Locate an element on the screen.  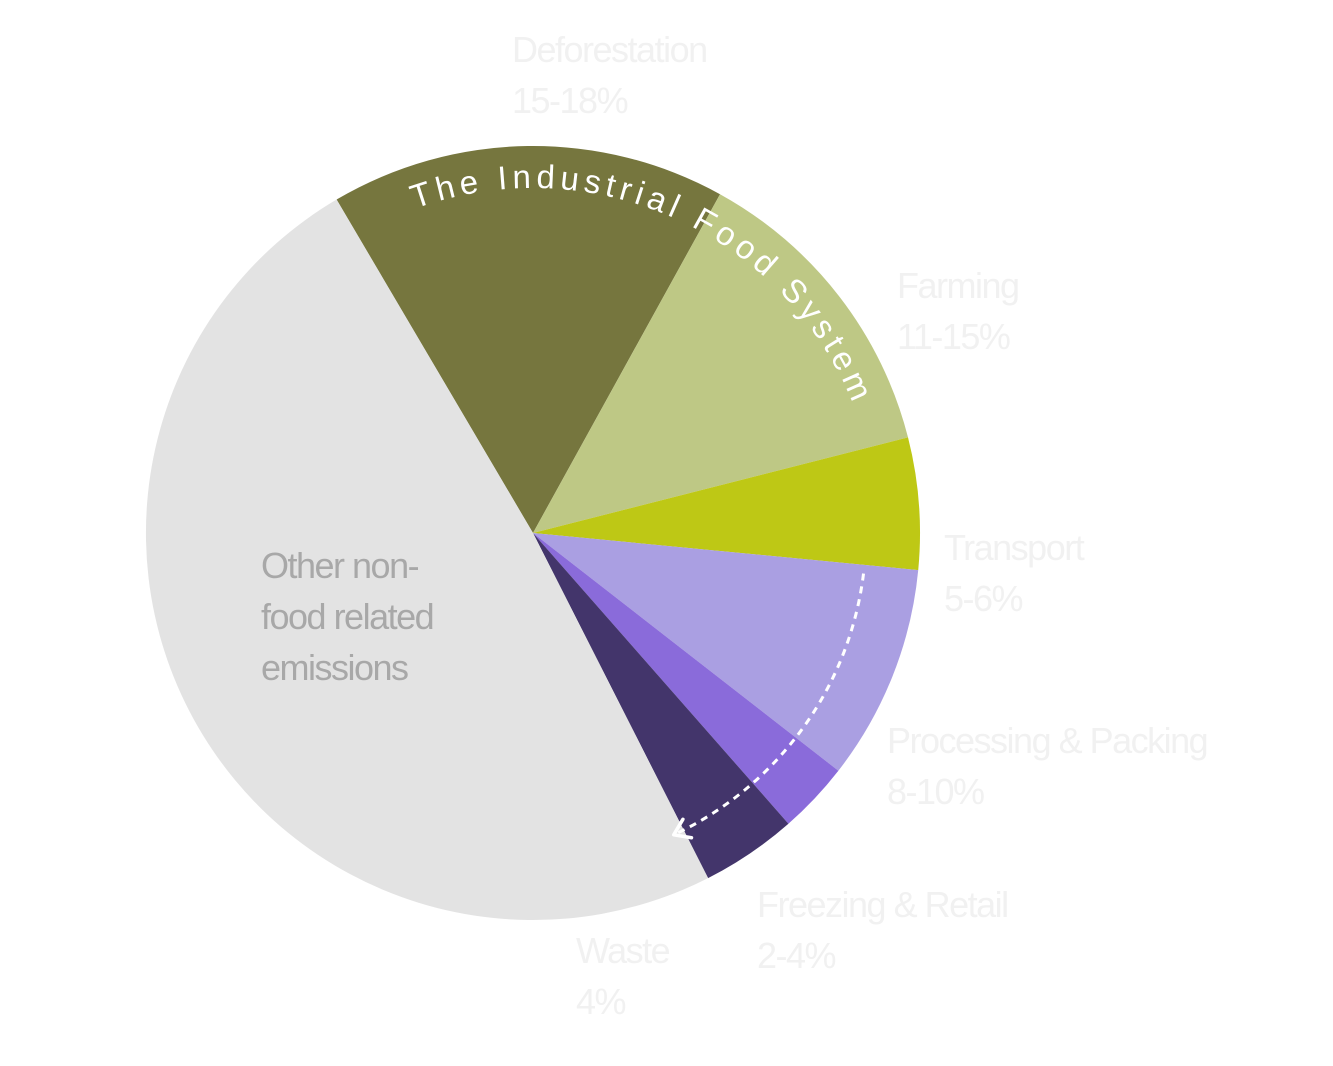
label-deforestation-line-1: Deforestation is located at coordinates (609, 49).